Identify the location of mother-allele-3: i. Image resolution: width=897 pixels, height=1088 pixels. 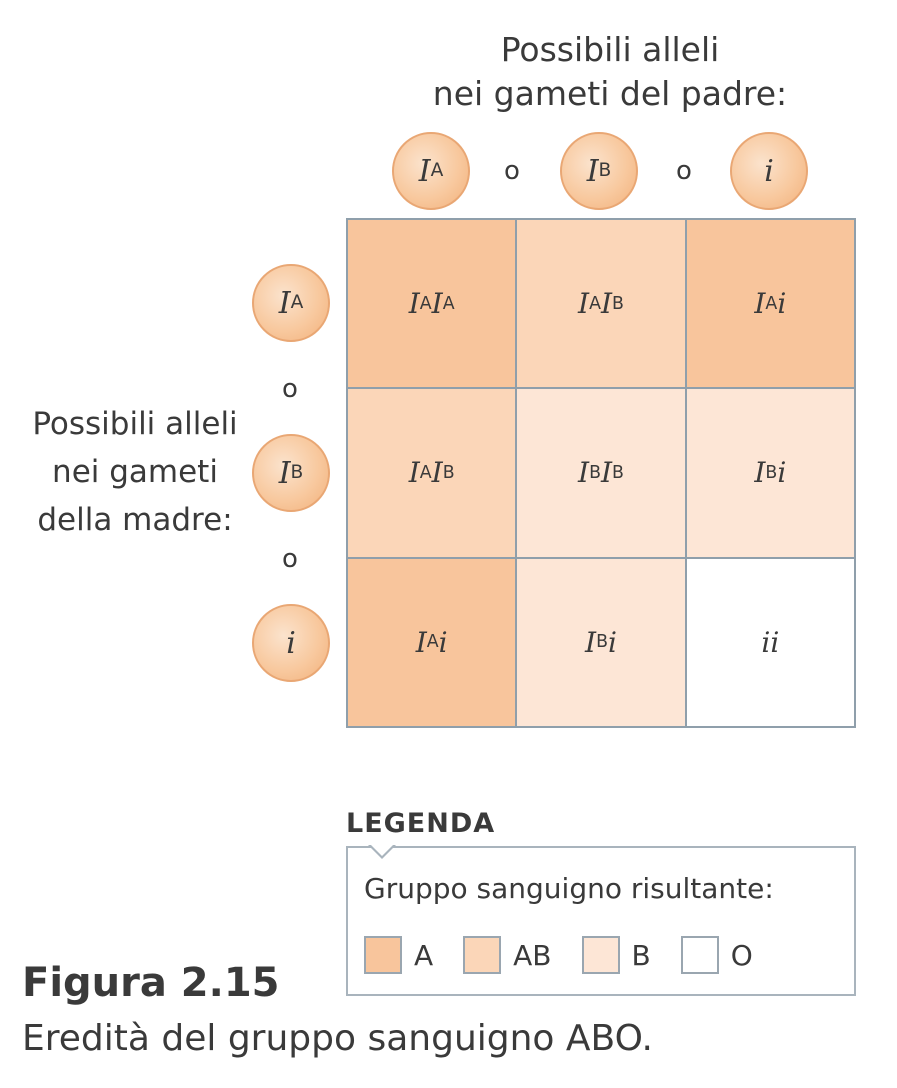
(291, 643).